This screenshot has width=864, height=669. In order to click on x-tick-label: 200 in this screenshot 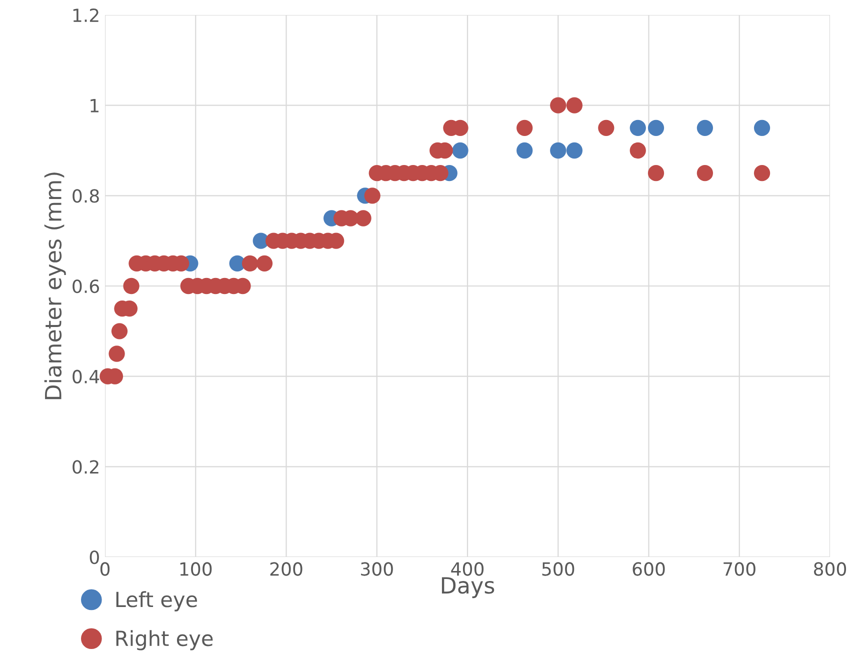, I will do `click(286, 569)`.